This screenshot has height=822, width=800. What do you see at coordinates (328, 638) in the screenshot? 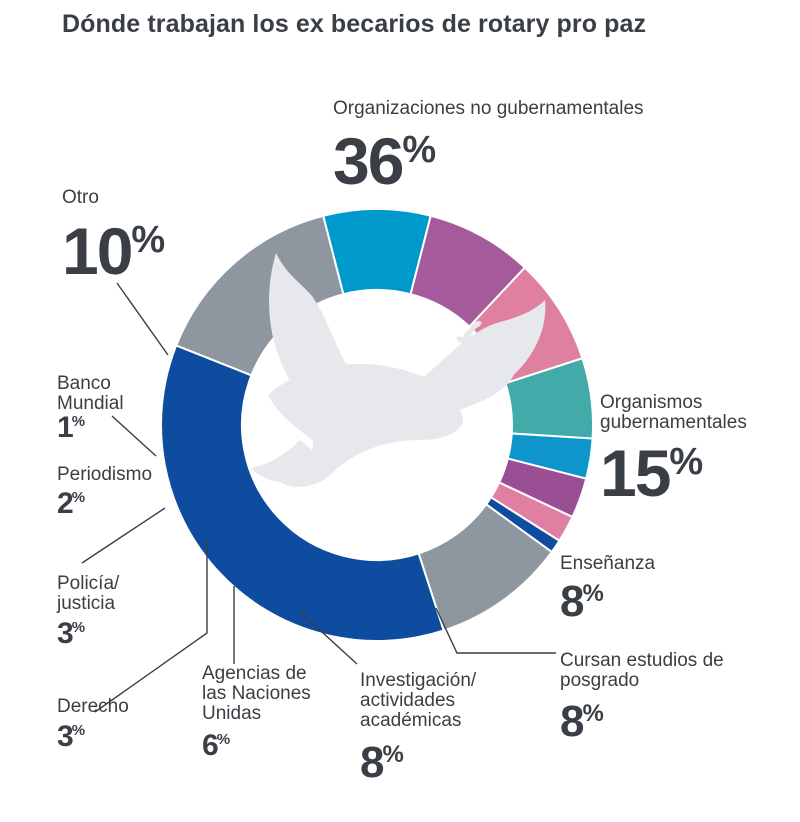
I see `leader-investigacion` at bounding box center [328, 638].